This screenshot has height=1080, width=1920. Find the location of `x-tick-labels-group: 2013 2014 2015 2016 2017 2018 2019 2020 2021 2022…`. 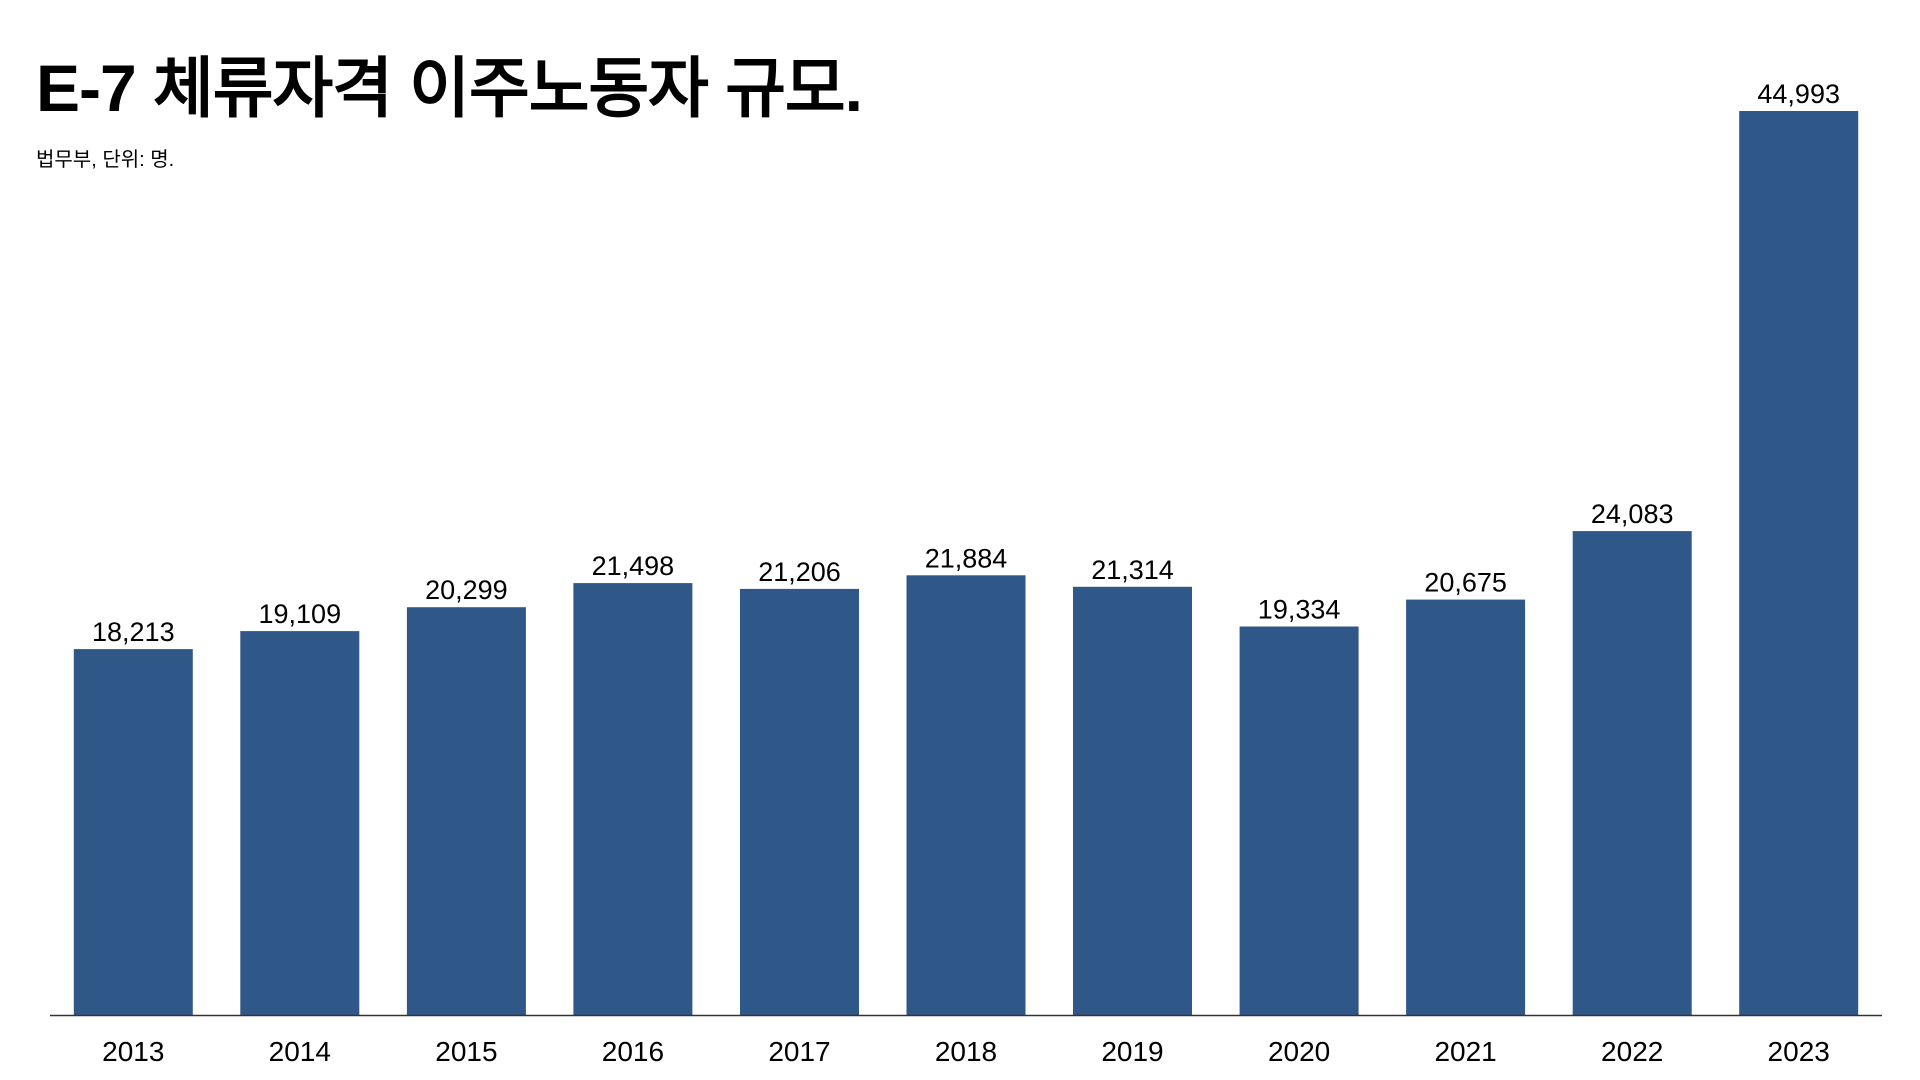

x-tick-labels-group: 2013 2014 2015 2016 2017 2018 2019 2020 2021 2022… is located at coordinates (966, 1051).